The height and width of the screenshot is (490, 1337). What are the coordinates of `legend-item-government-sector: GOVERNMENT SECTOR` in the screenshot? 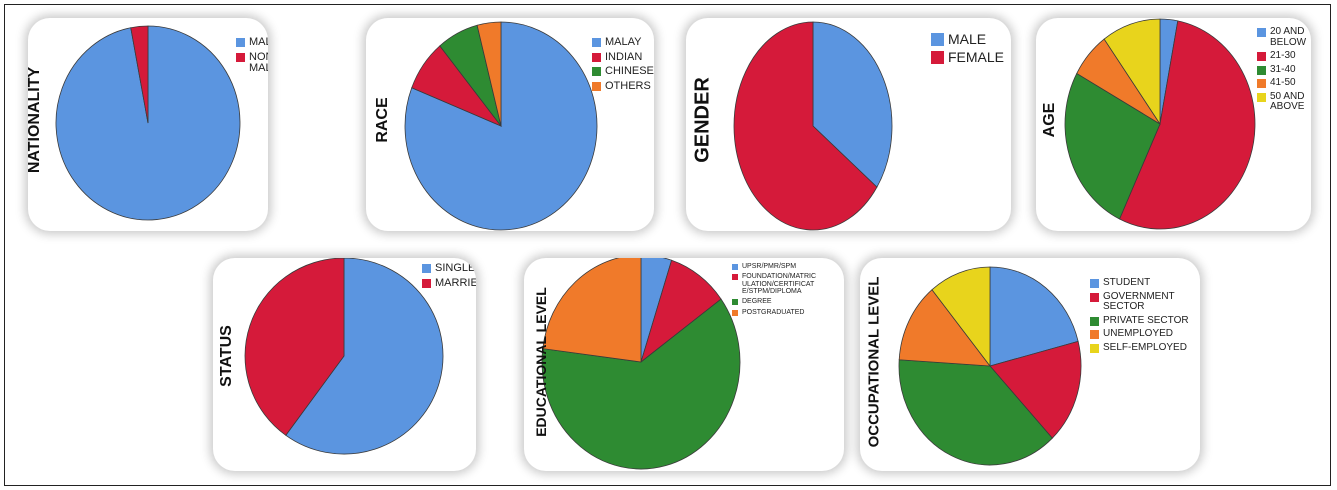 It's located at (1142, 301).